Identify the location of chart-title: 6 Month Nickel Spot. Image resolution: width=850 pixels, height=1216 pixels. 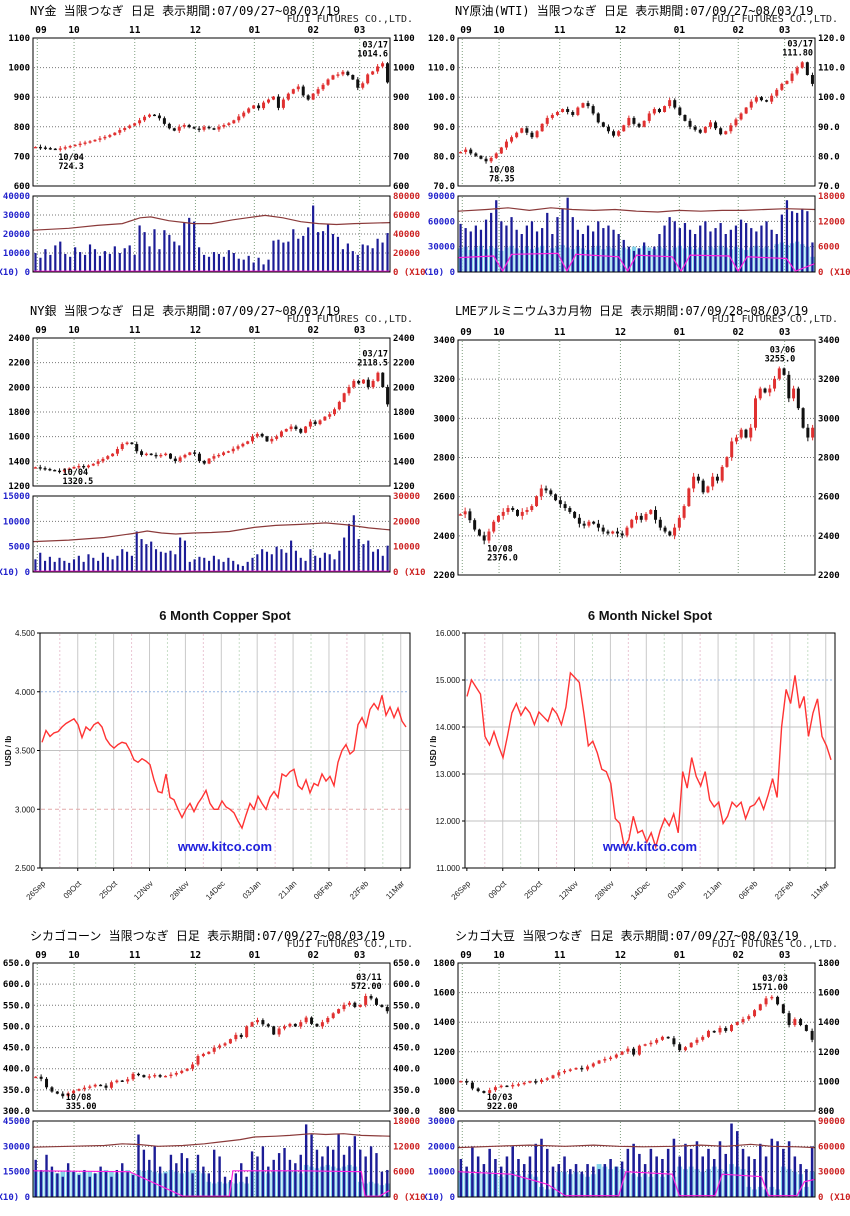
(650, 615).